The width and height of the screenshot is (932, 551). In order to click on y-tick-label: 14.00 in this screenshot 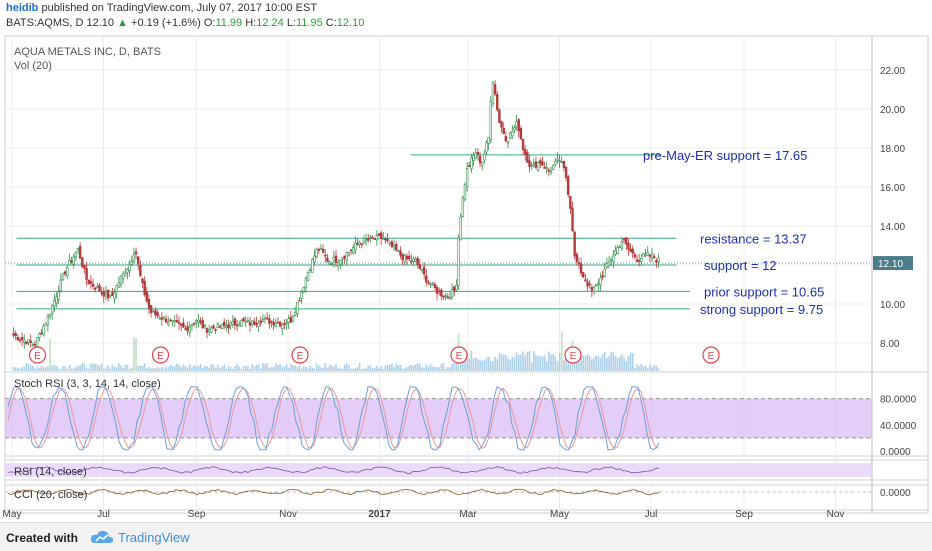, I will do `click(892, 227)`.